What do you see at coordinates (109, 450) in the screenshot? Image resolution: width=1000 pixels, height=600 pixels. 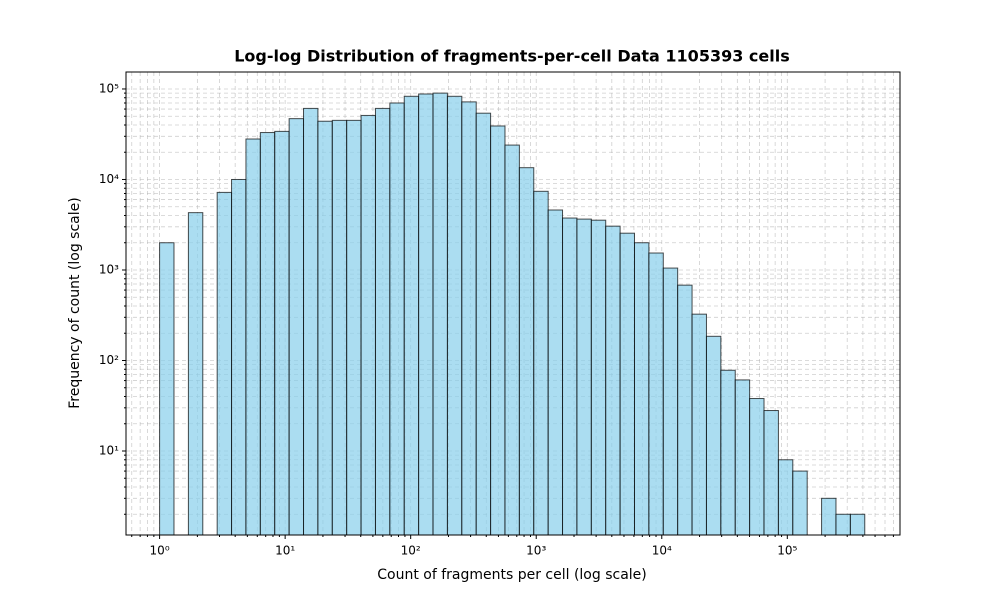 I see `y-tick-label: 10¹` at bounding box center [109, 450].